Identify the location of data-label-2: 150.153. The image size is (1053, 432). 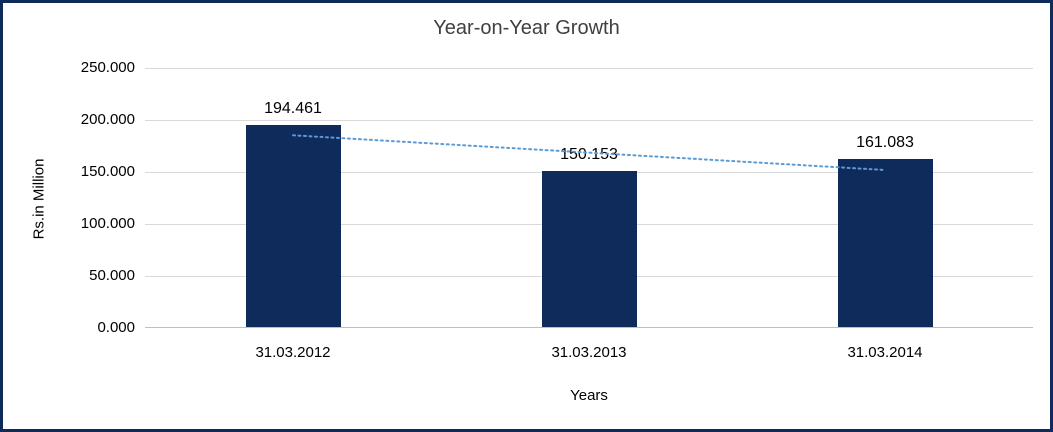
(589, 154).